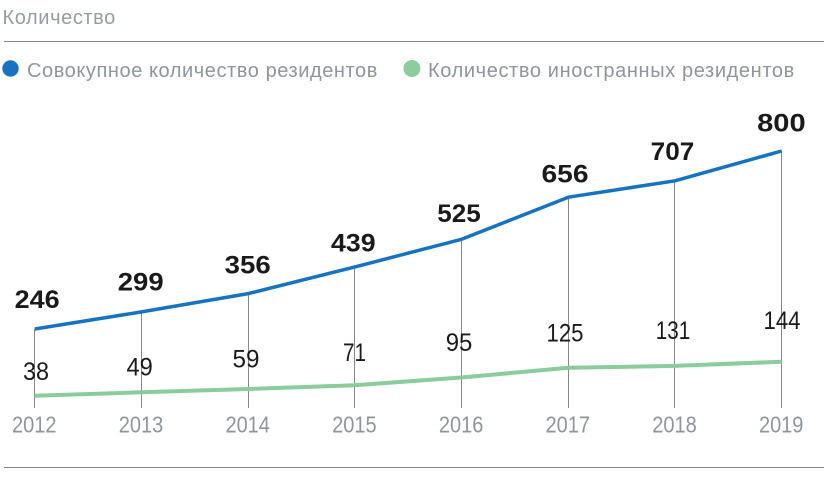 The height and width of the screenshot is (483, 829). What do you see at coordinates (141, 425) in the screenshot?
I see `svg-text: 2013` at bounding box center [141, 425].